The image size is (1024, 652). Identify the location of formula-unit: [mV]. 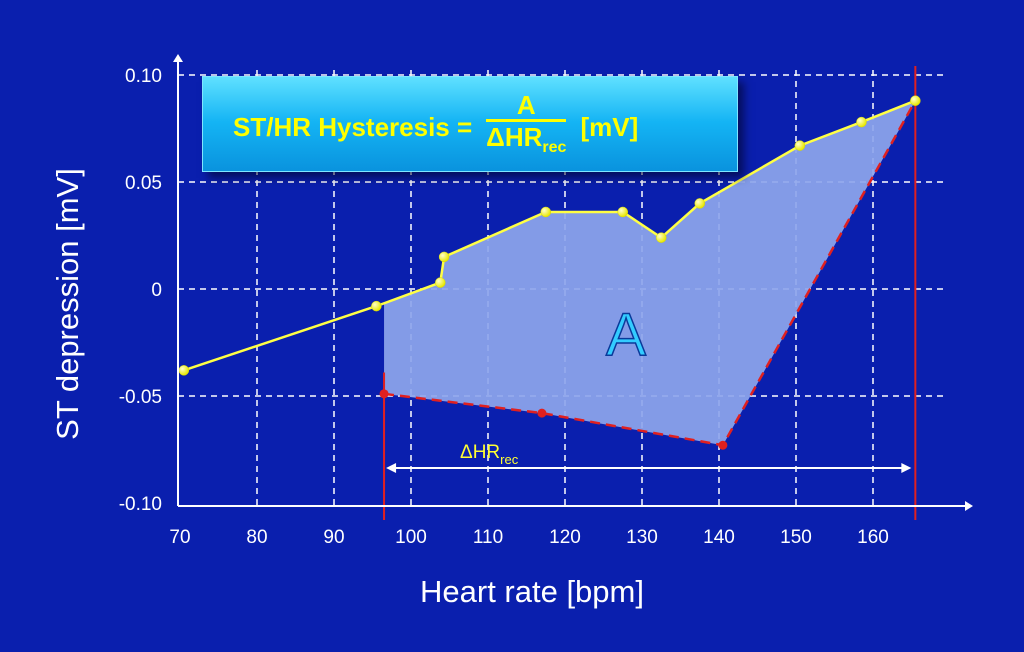
(609, 126).